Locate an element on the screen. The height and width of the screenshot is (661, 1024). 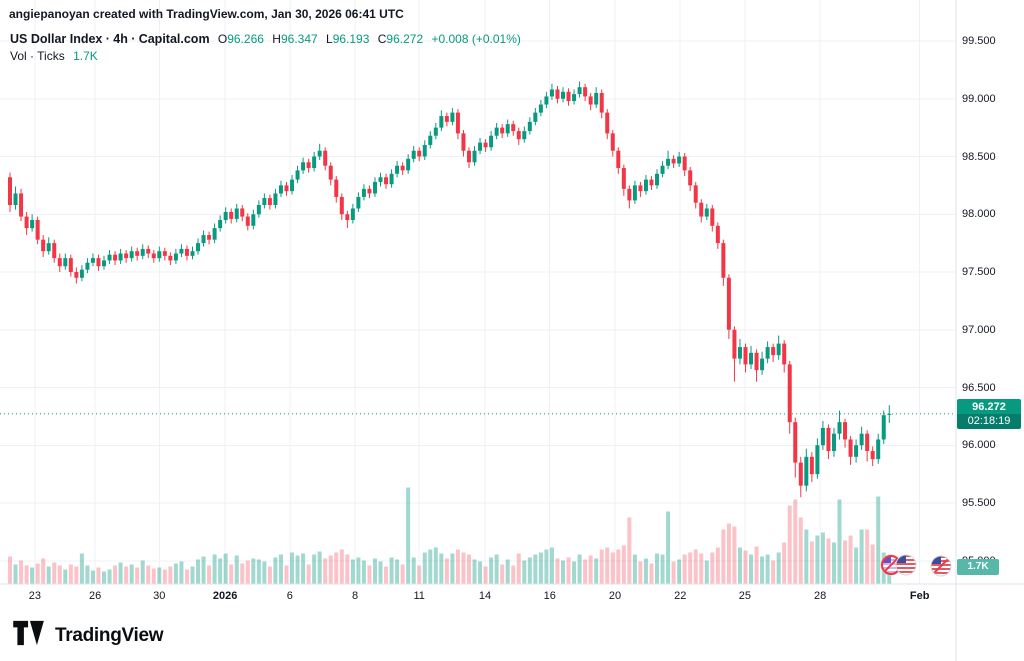
high-number: 96.347 is located at coordinates (299, 39).